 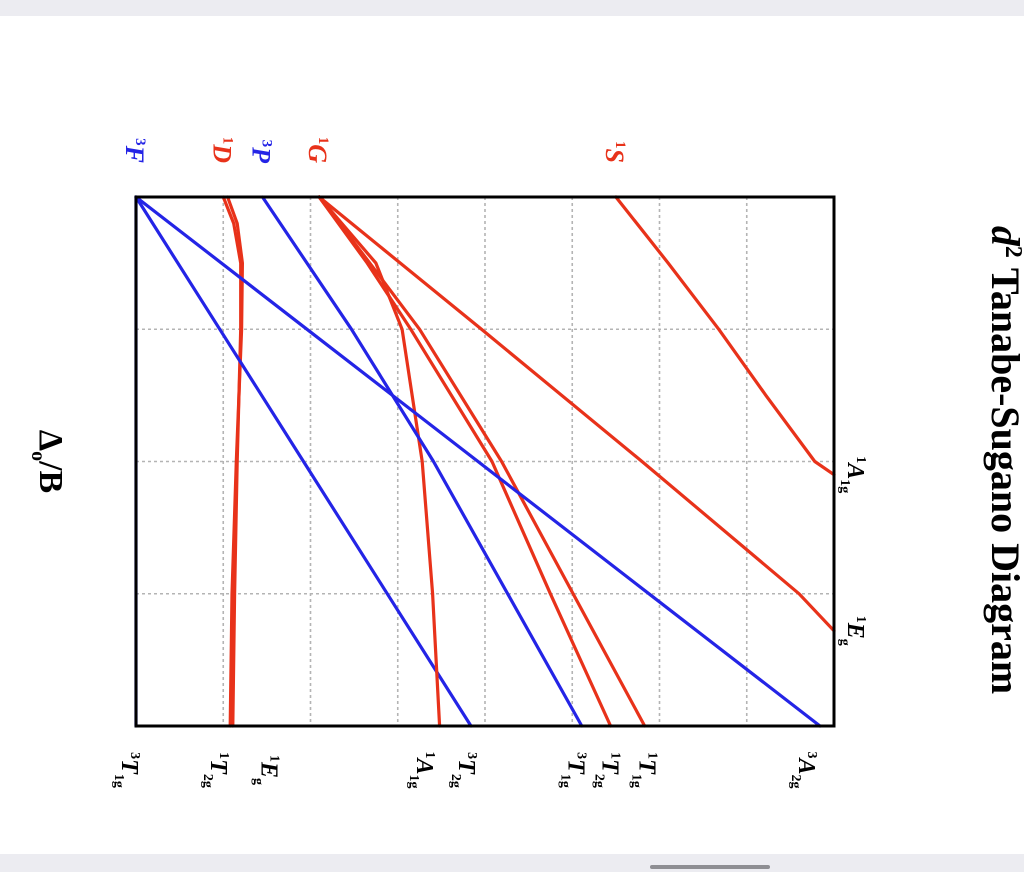 I want to click on state-label-top: 1A1g, so click(x=852, y=474).